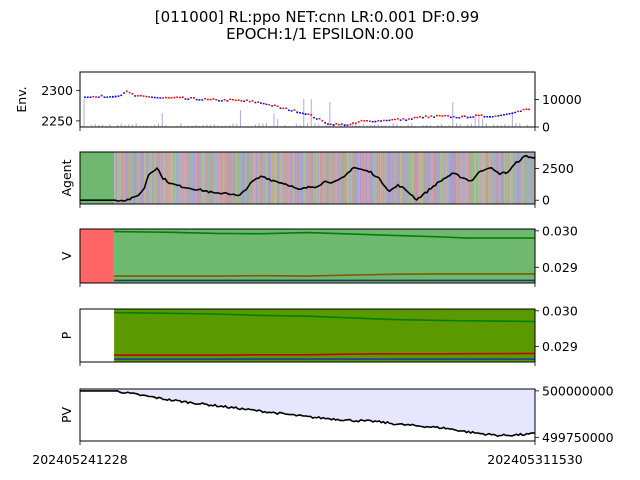  What do you see at coordinates (21, 99) in the screenshot?
I see `panel-ylabel: Env.` at bounding box center [21, 99].